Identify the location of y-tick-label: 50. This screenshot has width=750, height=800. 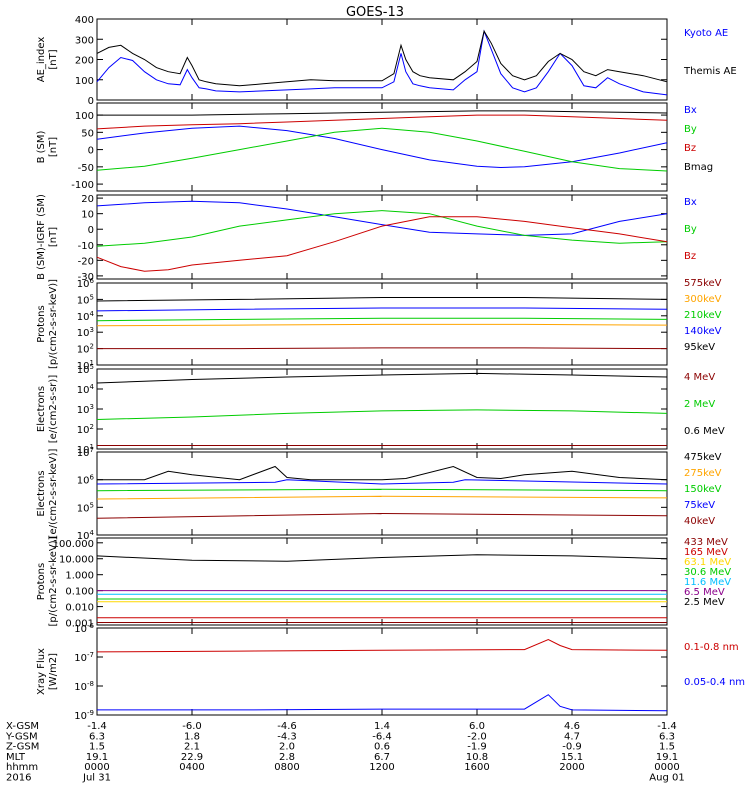
(87, 133).